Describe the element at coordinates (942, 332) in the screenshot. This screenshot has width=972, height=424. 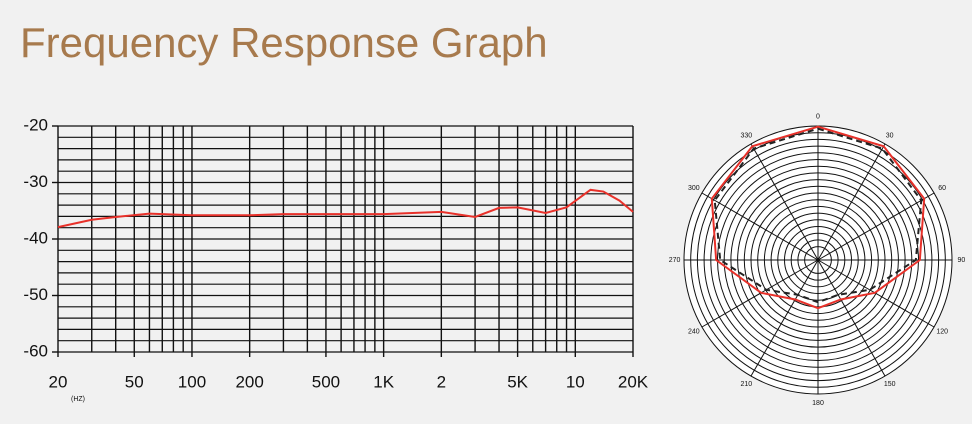
I see `angle-label: 120` at that location.